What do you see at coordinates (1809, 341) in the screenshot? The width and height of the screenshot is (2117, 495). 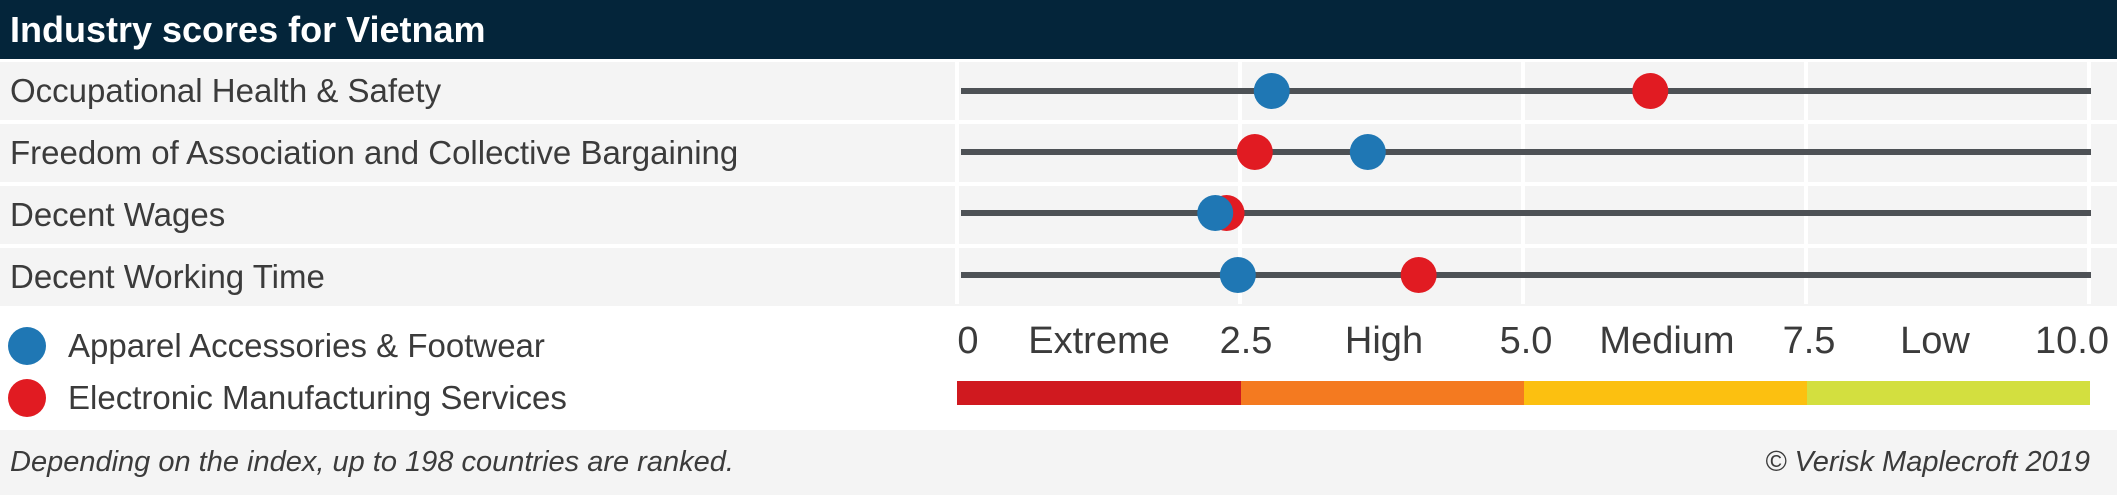 I see `tick-label: 7.5` at bounding box center [1809, 341].